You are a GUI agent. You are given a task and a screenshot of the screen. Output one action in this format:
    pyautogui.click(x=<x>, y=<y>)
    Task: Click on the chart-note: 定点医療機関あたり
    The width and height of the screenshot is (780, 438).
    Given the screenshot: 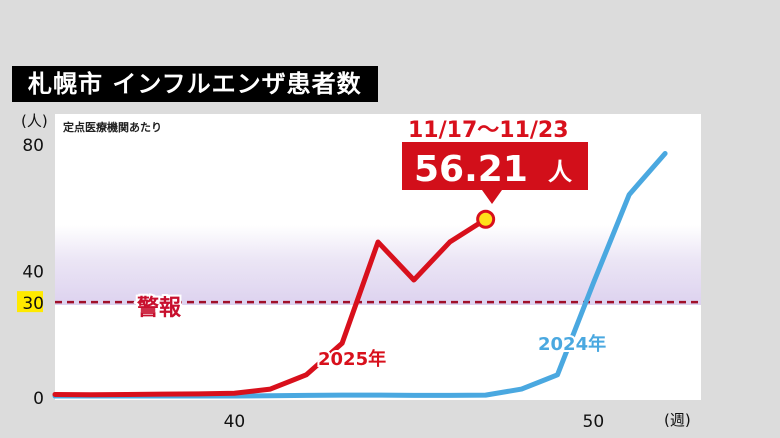 What is the action you would take?
    pyautogui.click(x=112, y=127)
    